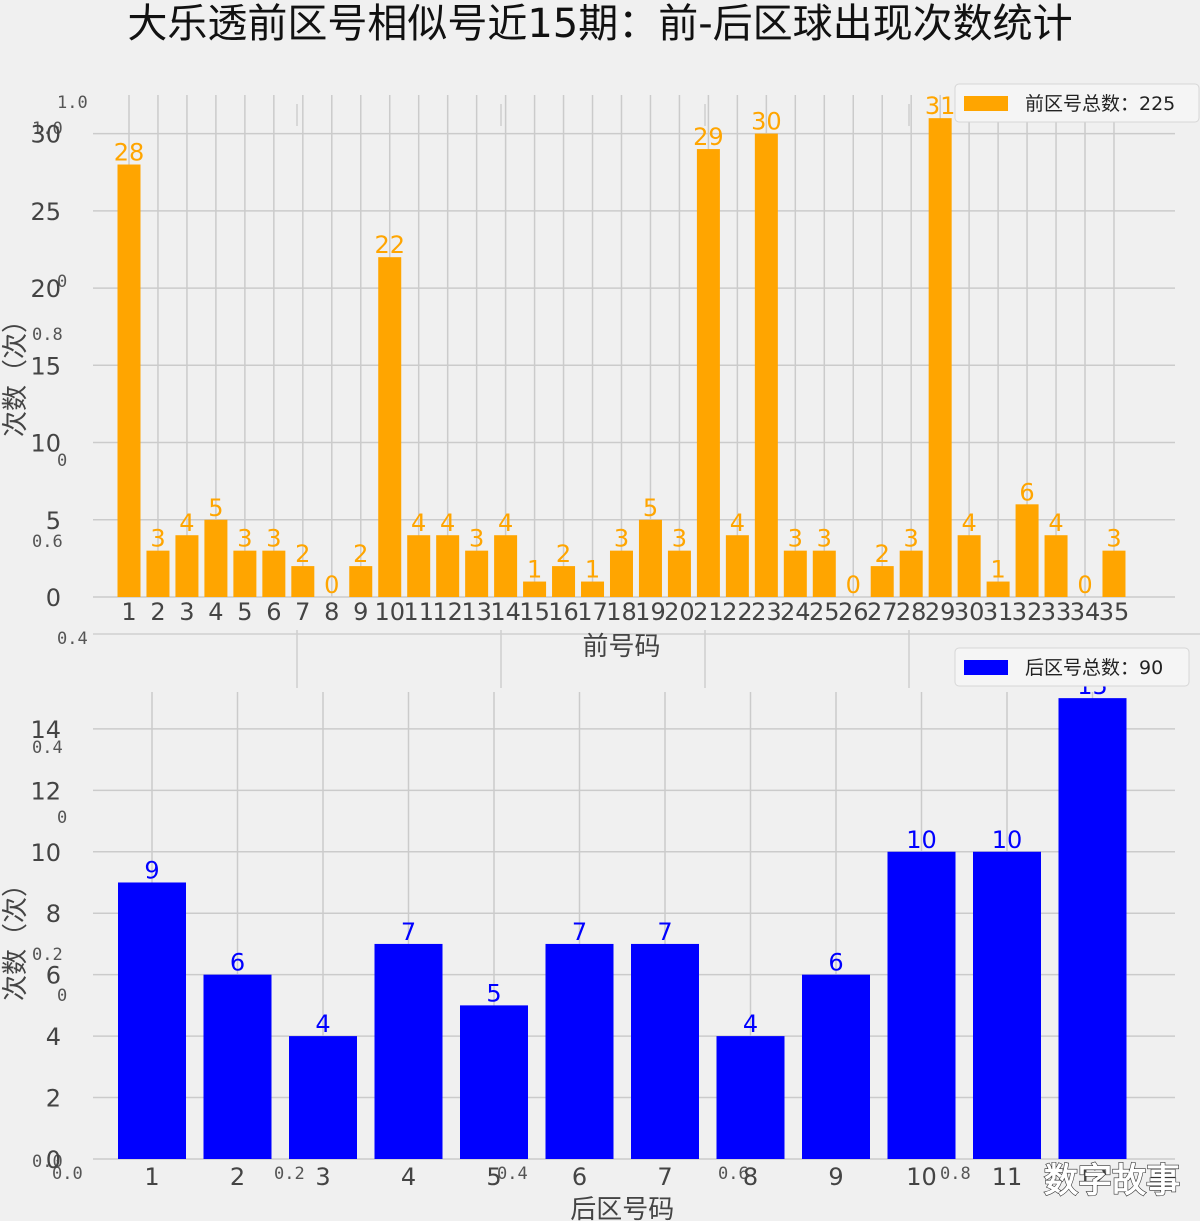  What do you see at coordinates (708, 612) in the screenshot?
I see `x-tick-label: 21` at bounding box center [708, 612].